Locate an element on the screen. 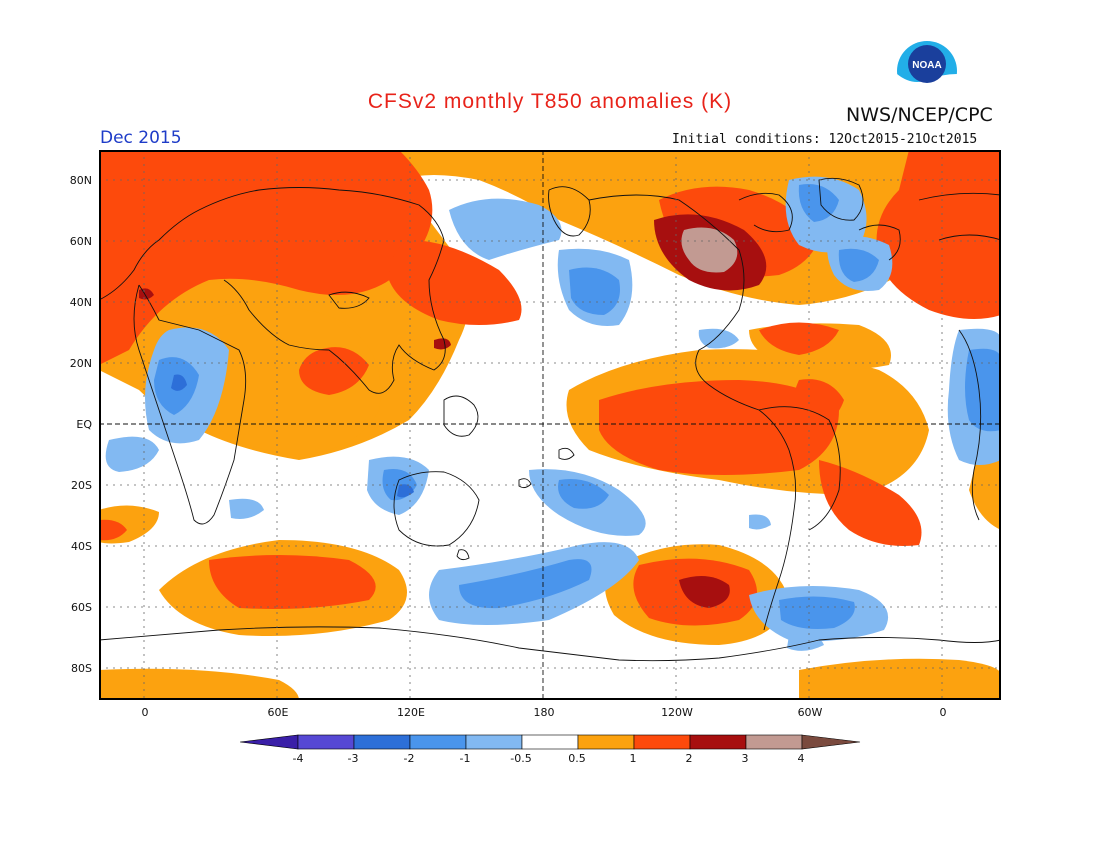 The width and height of the screenshot is (1100, 850). colorbar-tick-label: -3 is located at coordinates (353, 758).